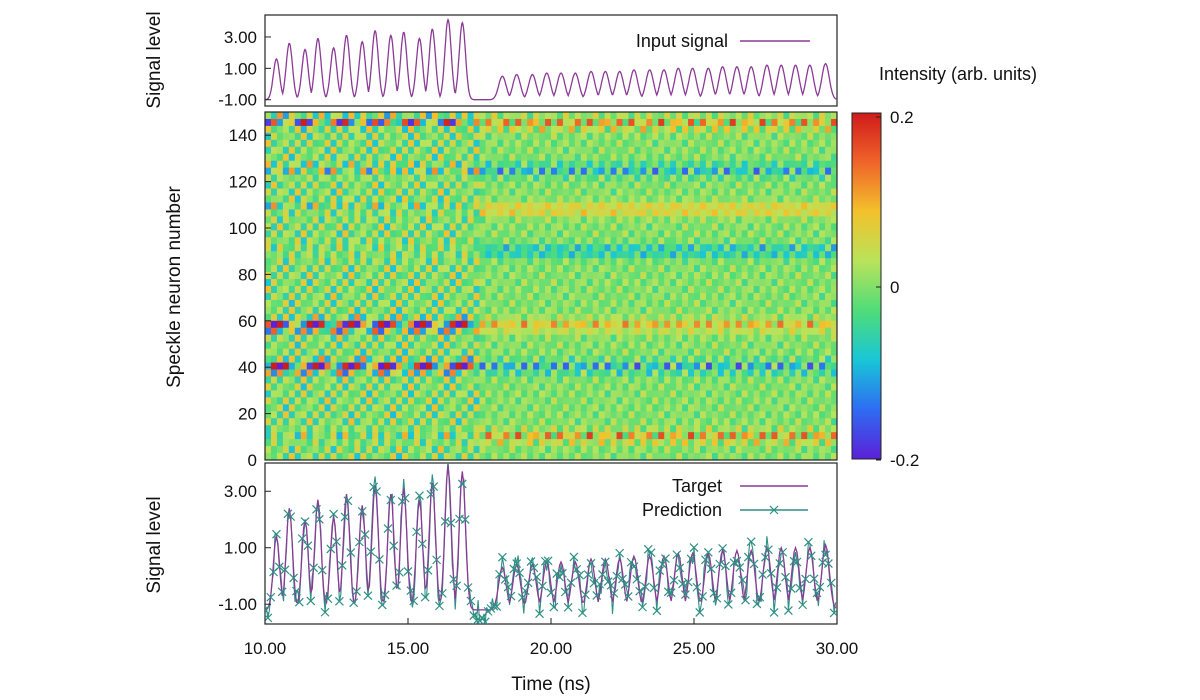  I want to click on heatmap-y-tick-label: 0, so click(252, 460).